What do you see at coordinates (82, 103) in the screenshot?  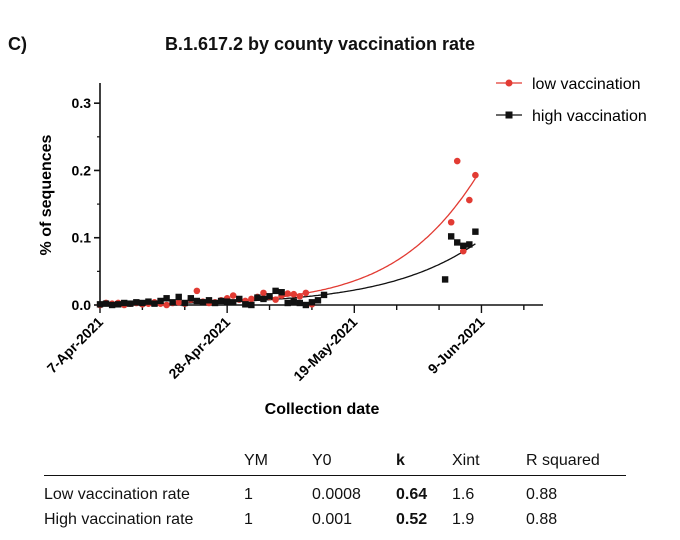 I see `y-tick-label: 0.3` at bounding box center [82, 103].